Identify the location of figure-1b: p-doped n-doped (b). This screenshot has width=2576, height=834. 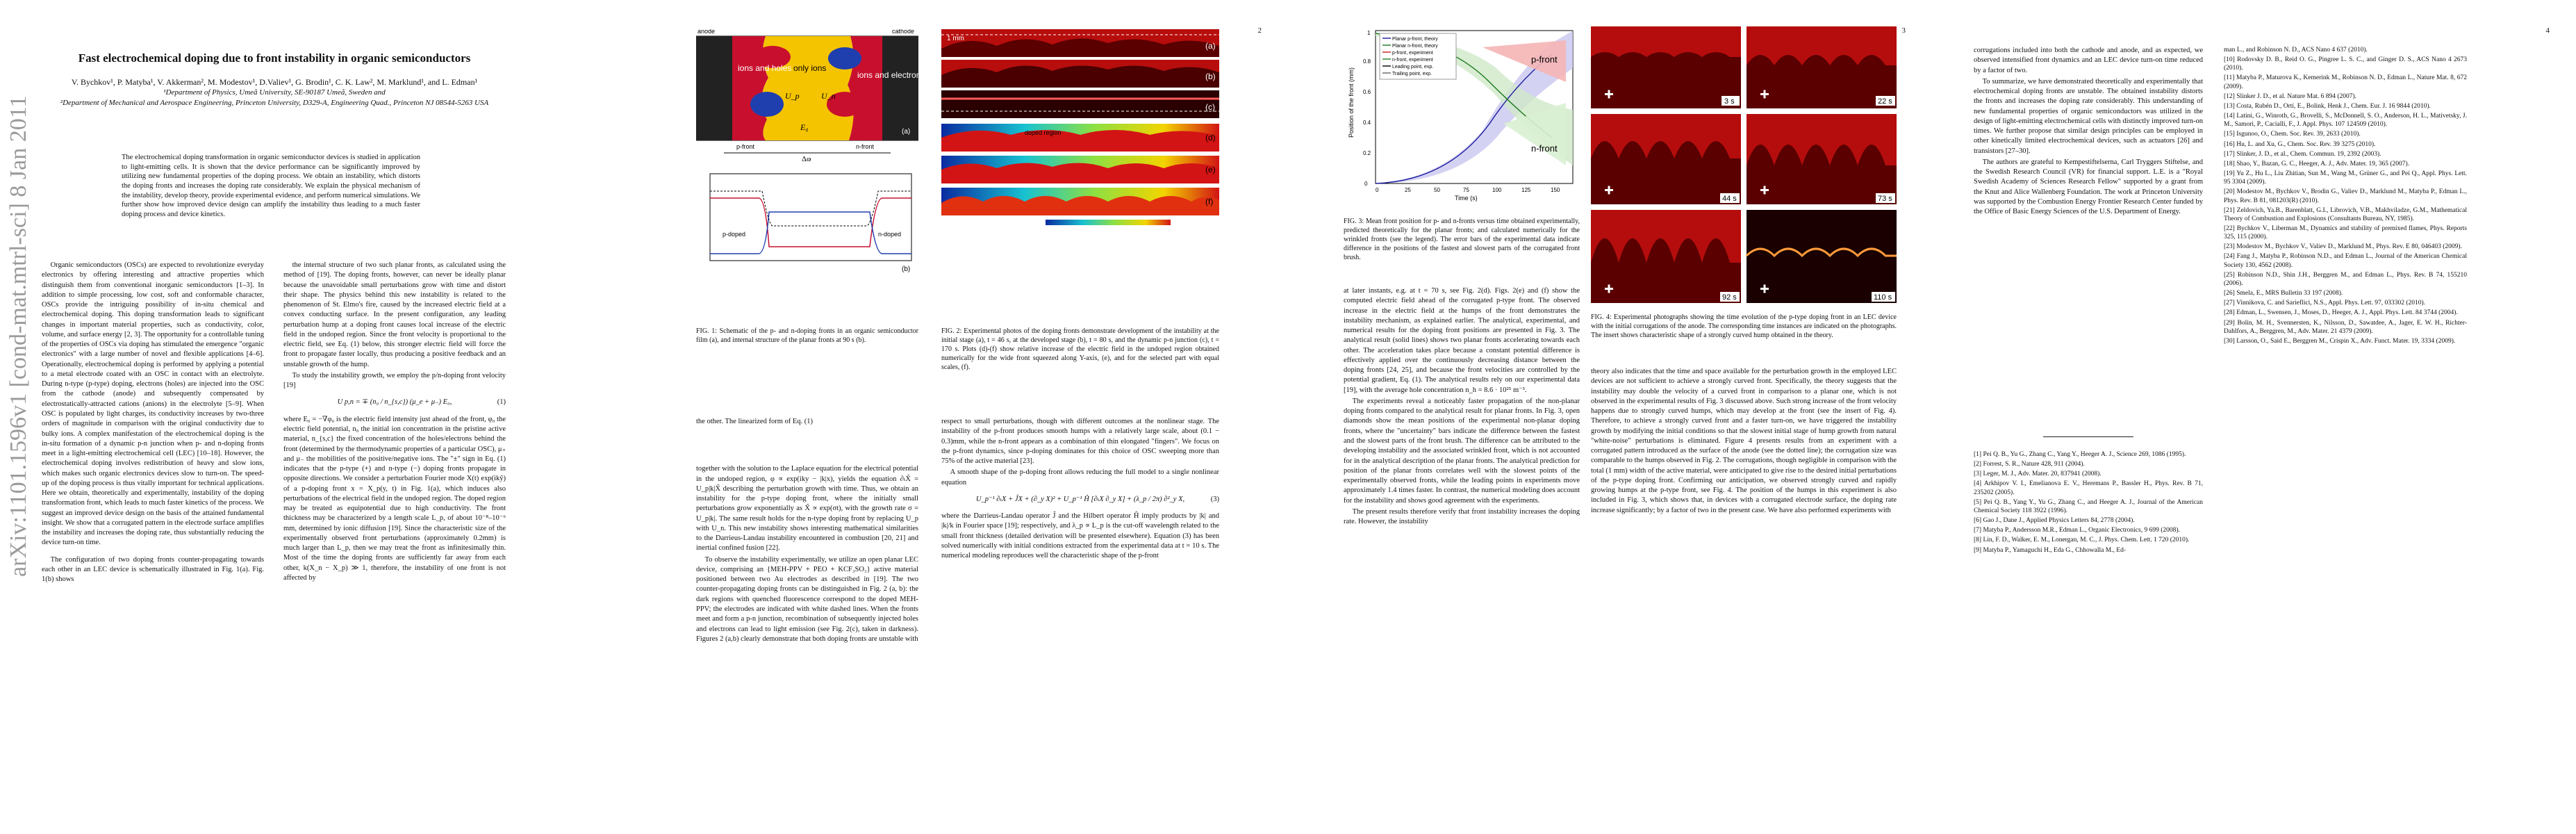
(807, 222).